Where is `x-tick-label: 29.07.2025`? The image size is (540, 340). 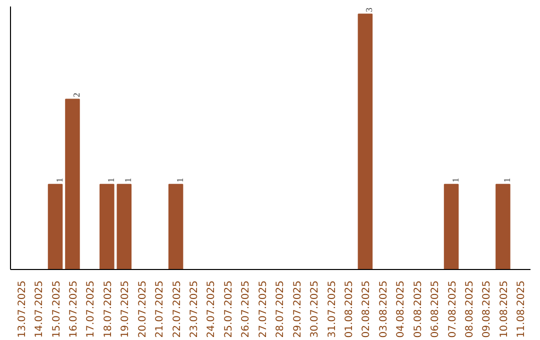
x-tick-label: 29.07.2025 is located at coordinates (298, 309).